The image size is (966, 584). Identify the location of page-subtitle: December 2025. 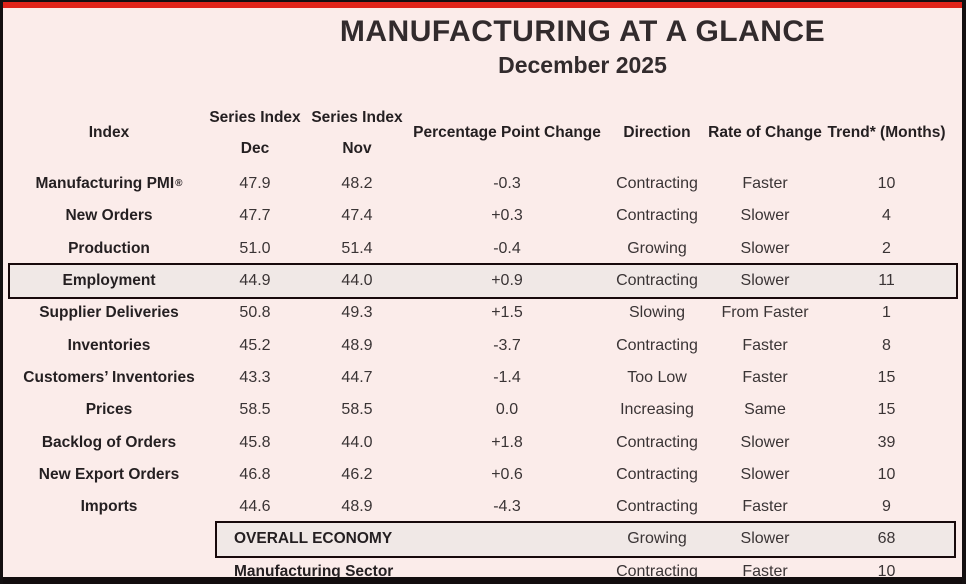
(582, 65).